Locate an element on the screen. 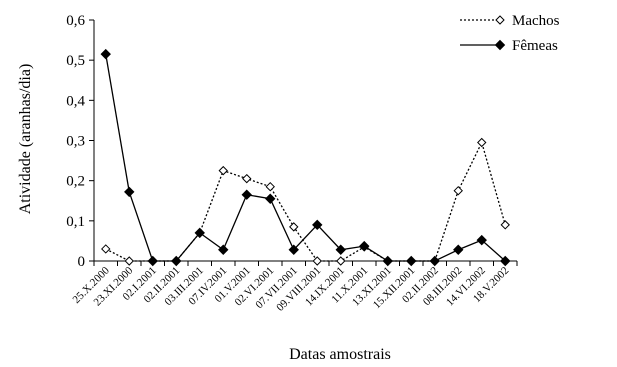 The image size is (617, 367). legend-marker-femeas is located at coordinates (500, 45).